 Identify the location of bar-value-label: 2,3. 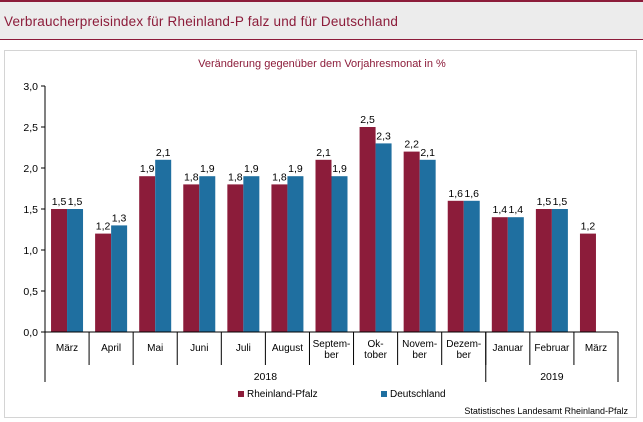
(383, 136).